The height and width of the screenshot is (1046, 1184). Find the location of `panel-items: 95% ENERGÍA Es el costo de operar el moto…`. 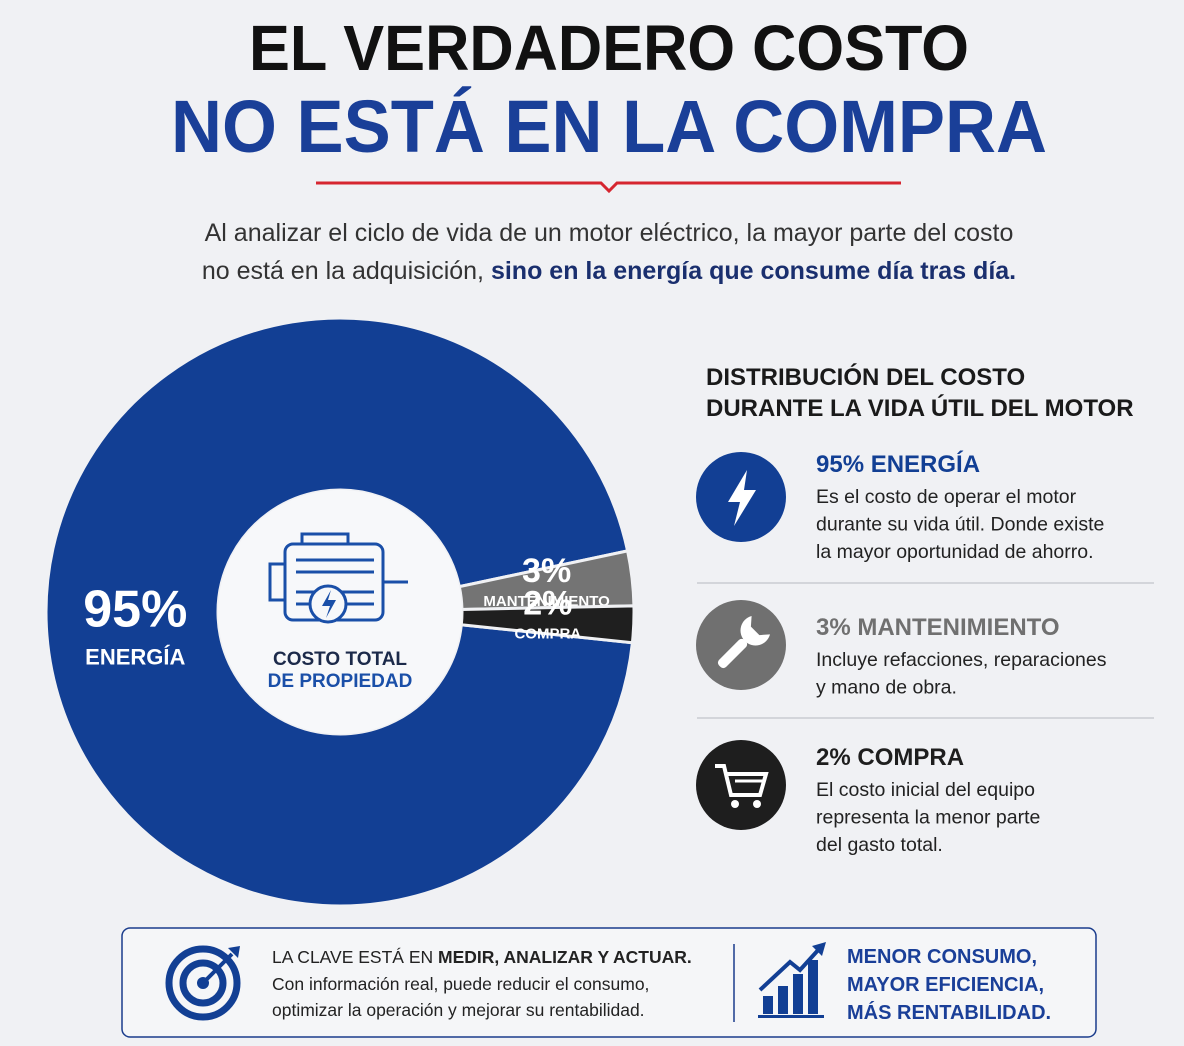

panel-items: 95% ENERGÍA Es el costo de operar el moto… is located at coordinates (961, 653).